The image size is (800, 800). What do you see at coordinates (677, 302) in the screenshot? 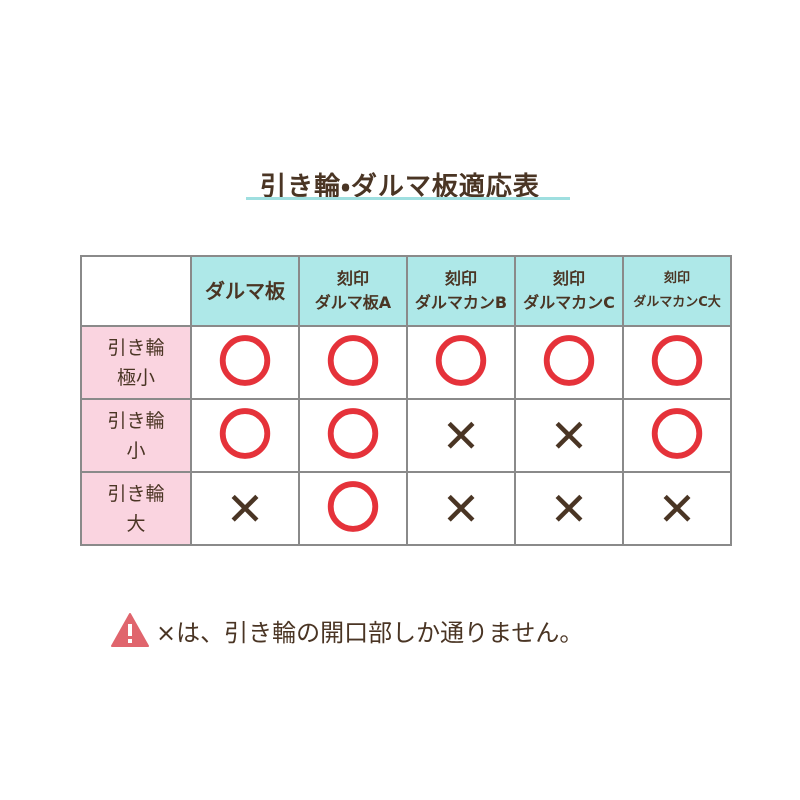
I see `column-header-line: ダルマカンC大` at bounding box center [677, 302].